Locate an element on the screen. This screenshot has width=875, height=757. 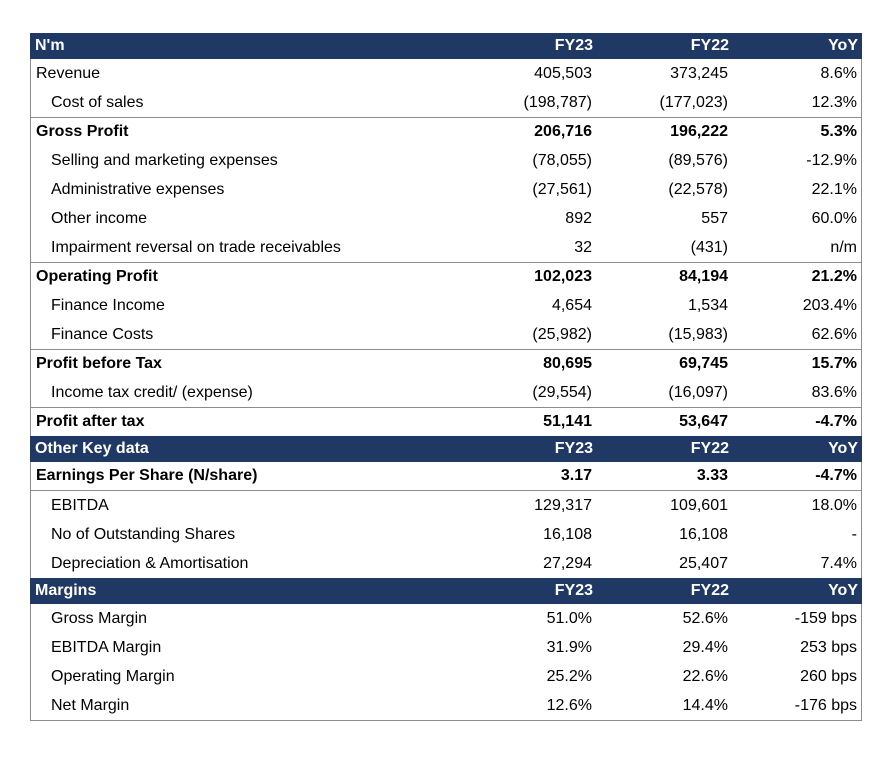
cell-fy23: 27,294 is located at coordinates (567, 563).